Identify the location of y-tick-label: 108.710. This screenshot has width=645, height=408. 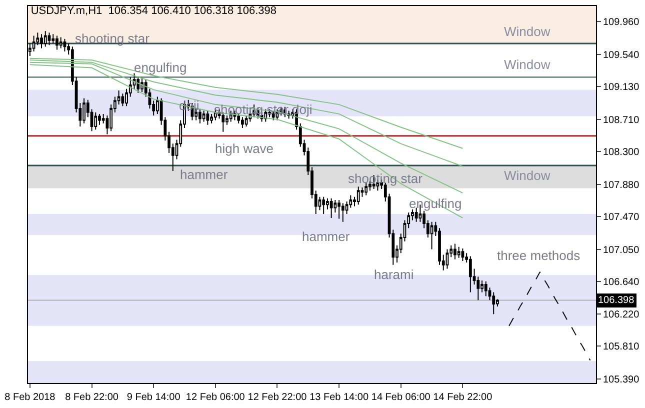
(621, 120).